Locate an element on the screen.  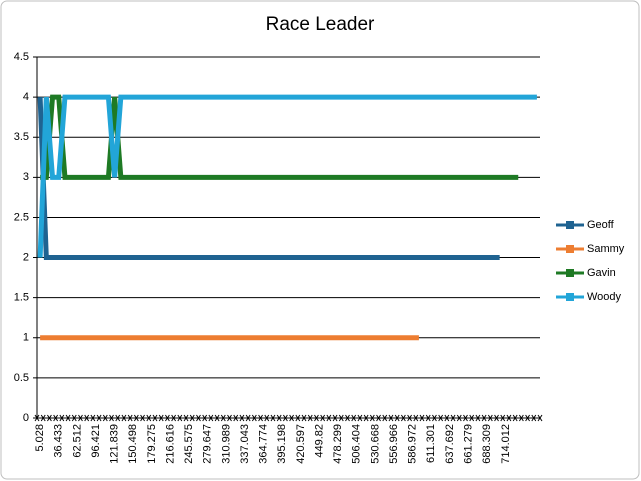
y-tick-label: 1.5 is located at coordinates (21, 298).